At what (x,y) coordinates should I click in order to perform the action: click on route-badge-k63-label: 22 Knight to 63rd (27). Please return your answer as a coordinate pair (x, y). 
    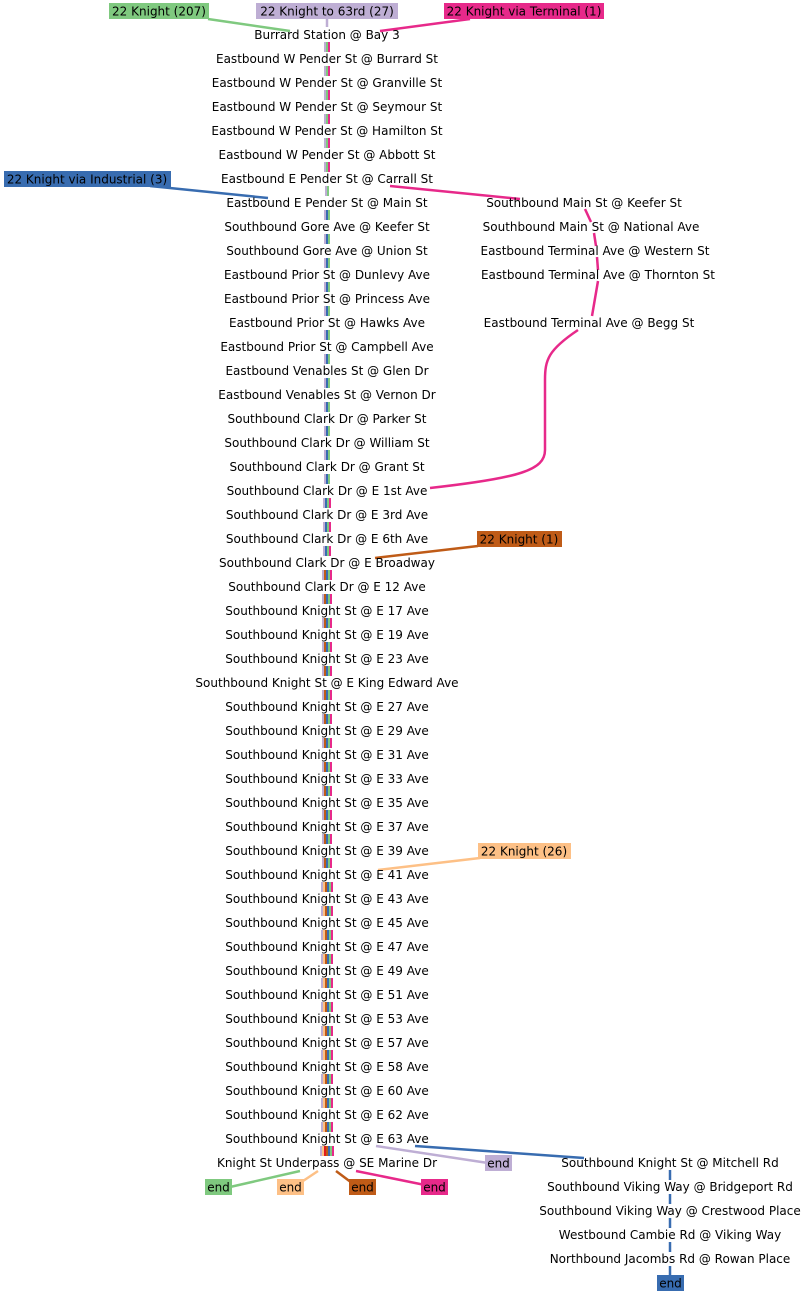
    Looking at the image, I should click on (327, 12).